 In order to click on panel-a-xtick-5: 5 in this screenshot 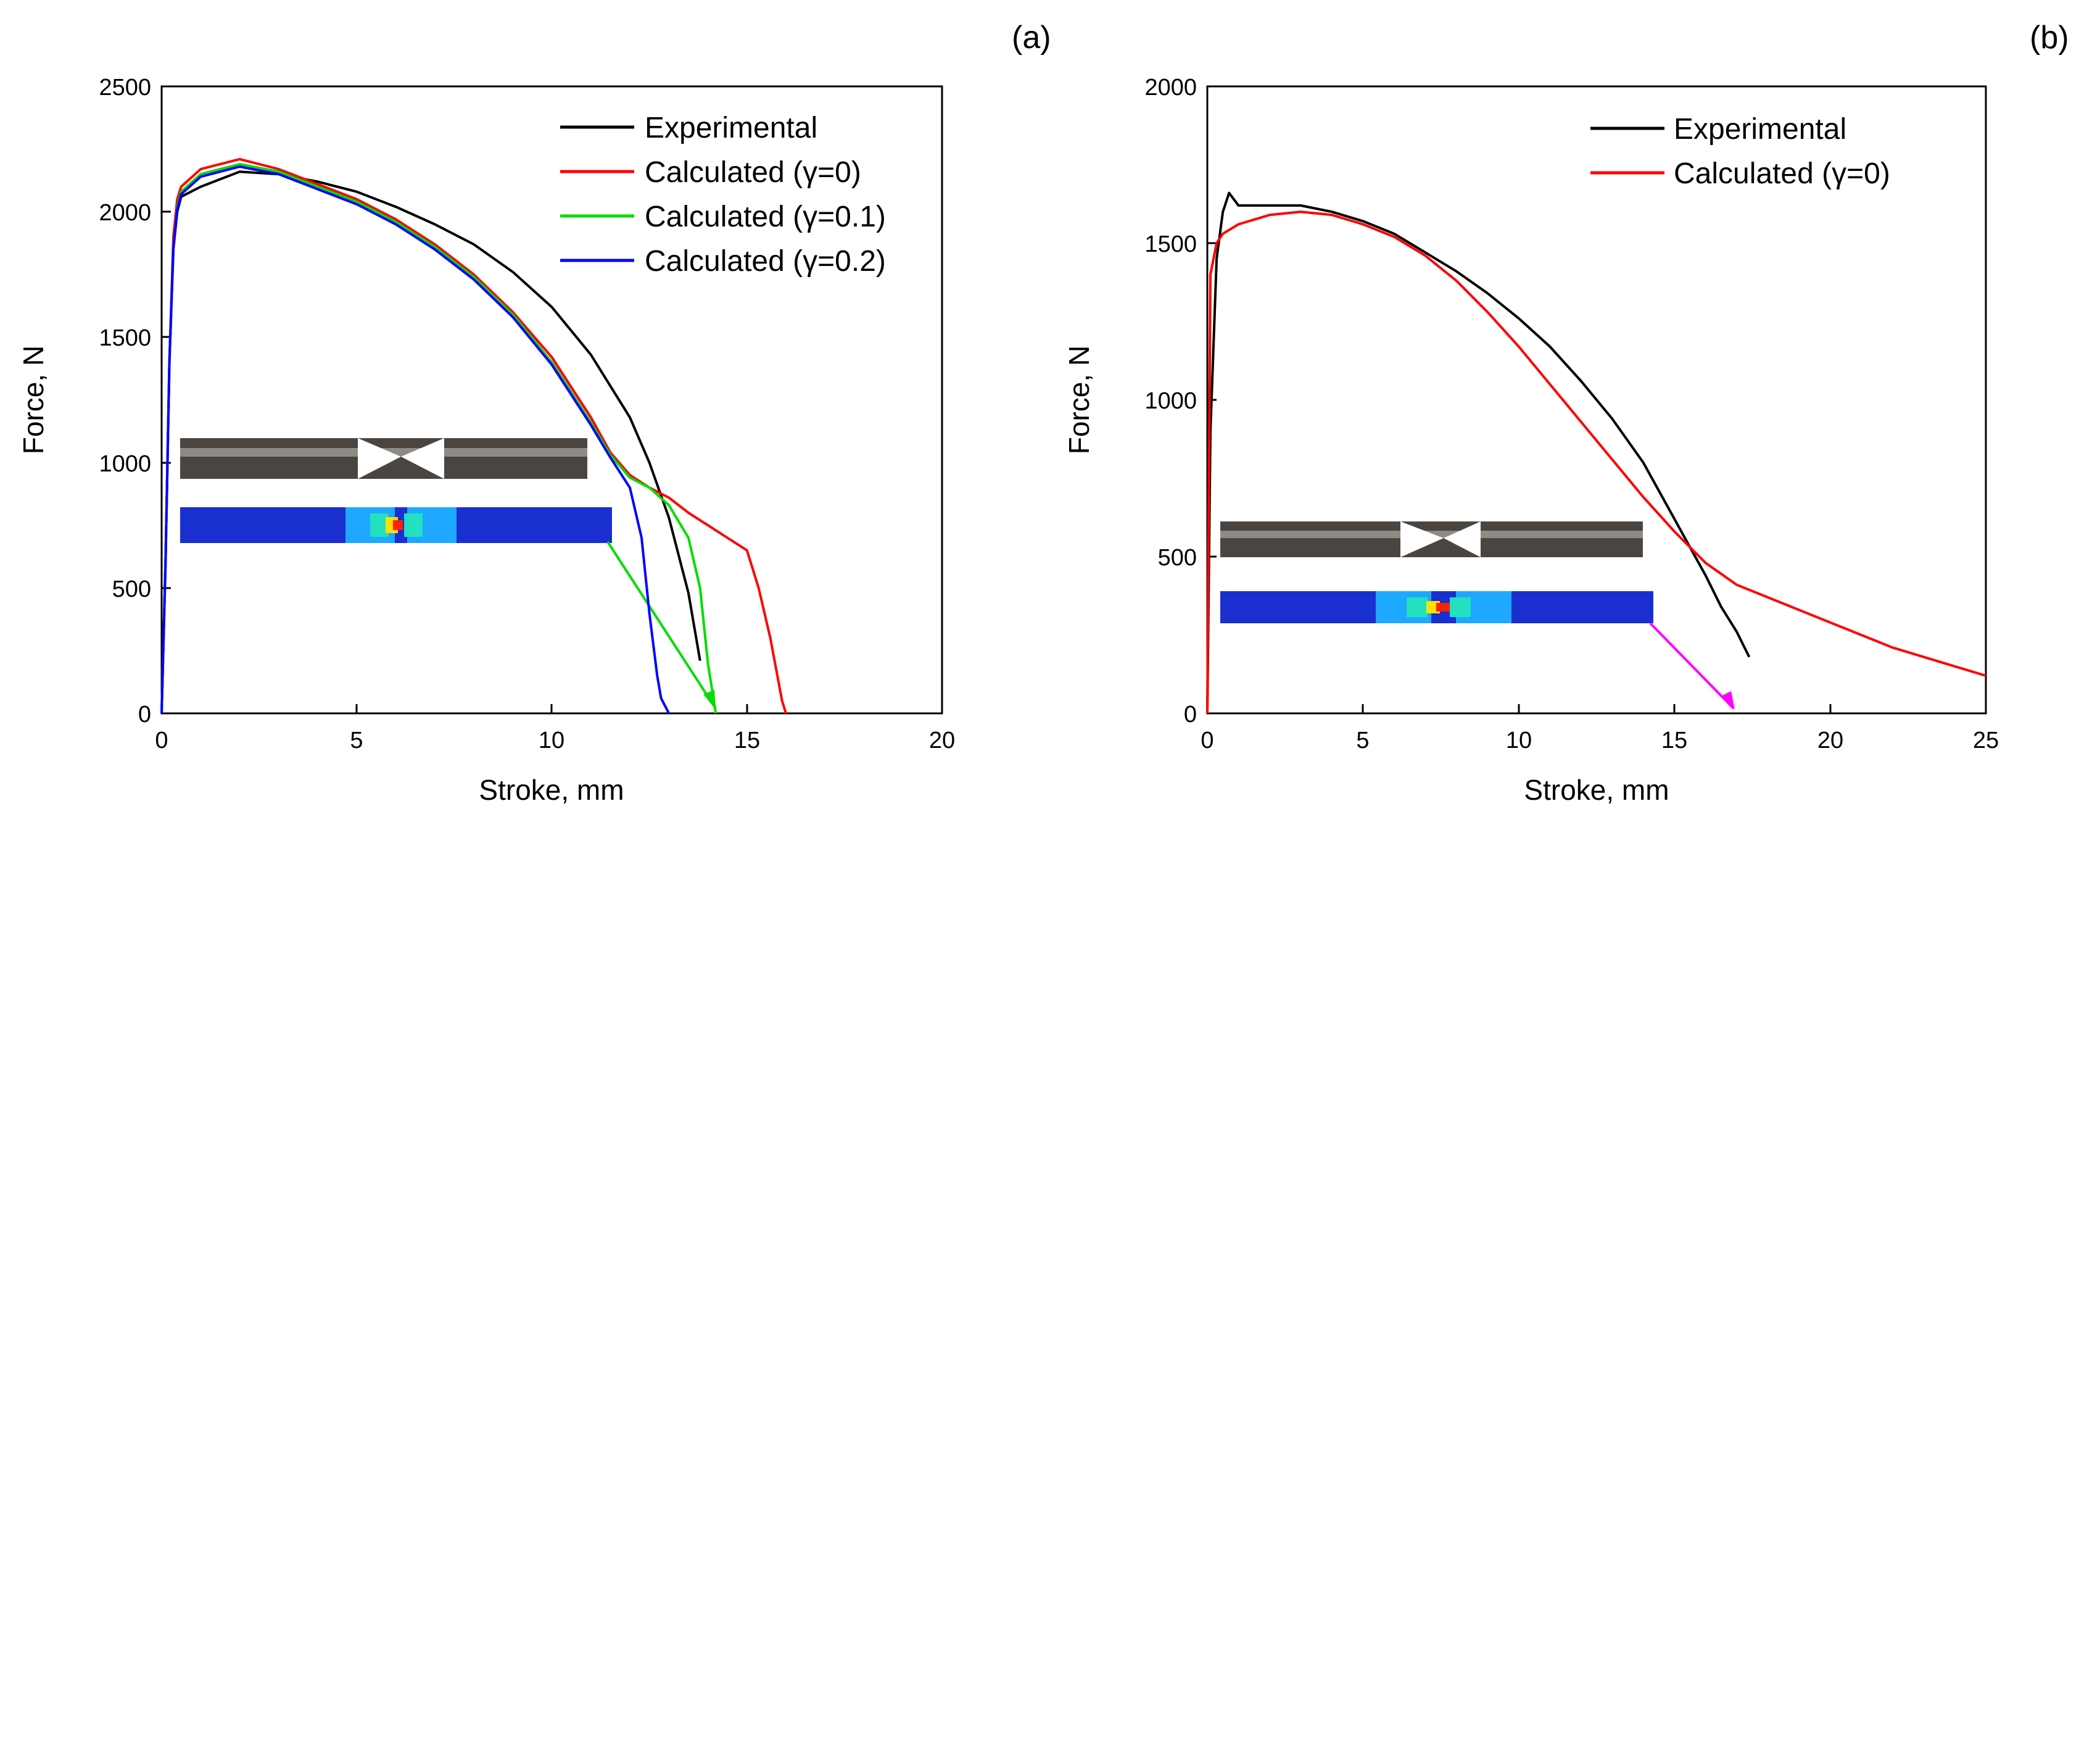, I will do `click(356, 741)`.